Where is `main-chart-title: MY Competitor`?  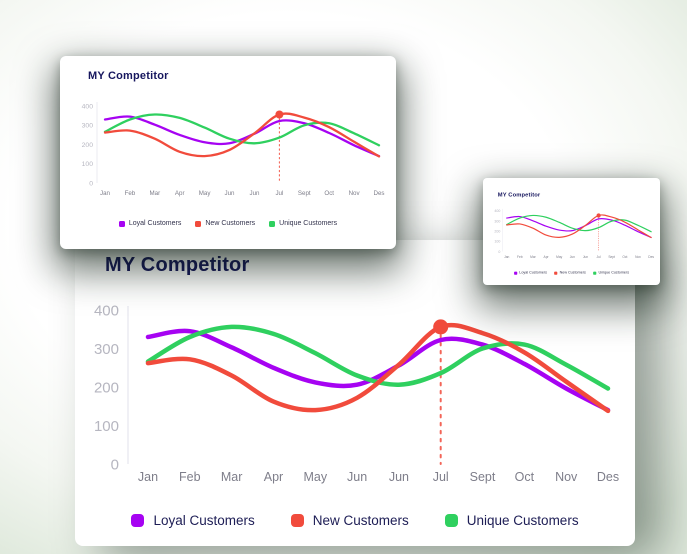
main-chart-title: MY Competitor is located at coordinates (177, 265).